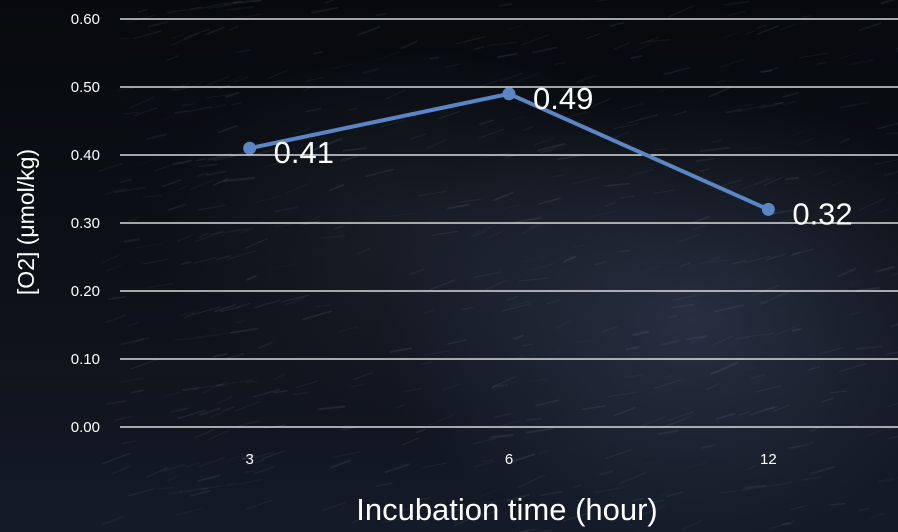  I want to click on y-tick-label: 0.00, so click(85, 427).